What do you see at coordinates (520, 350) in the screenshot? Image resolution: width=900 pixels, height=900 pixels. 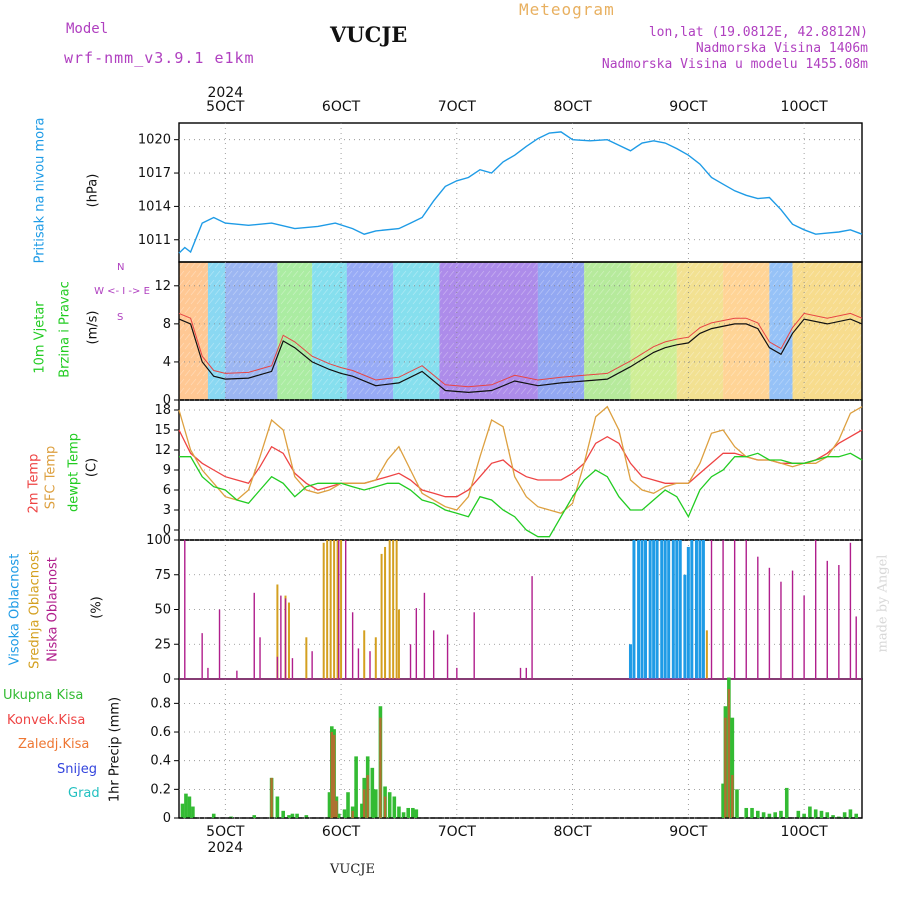 I see `wind-gust-line` at bounding box center [520, 350].